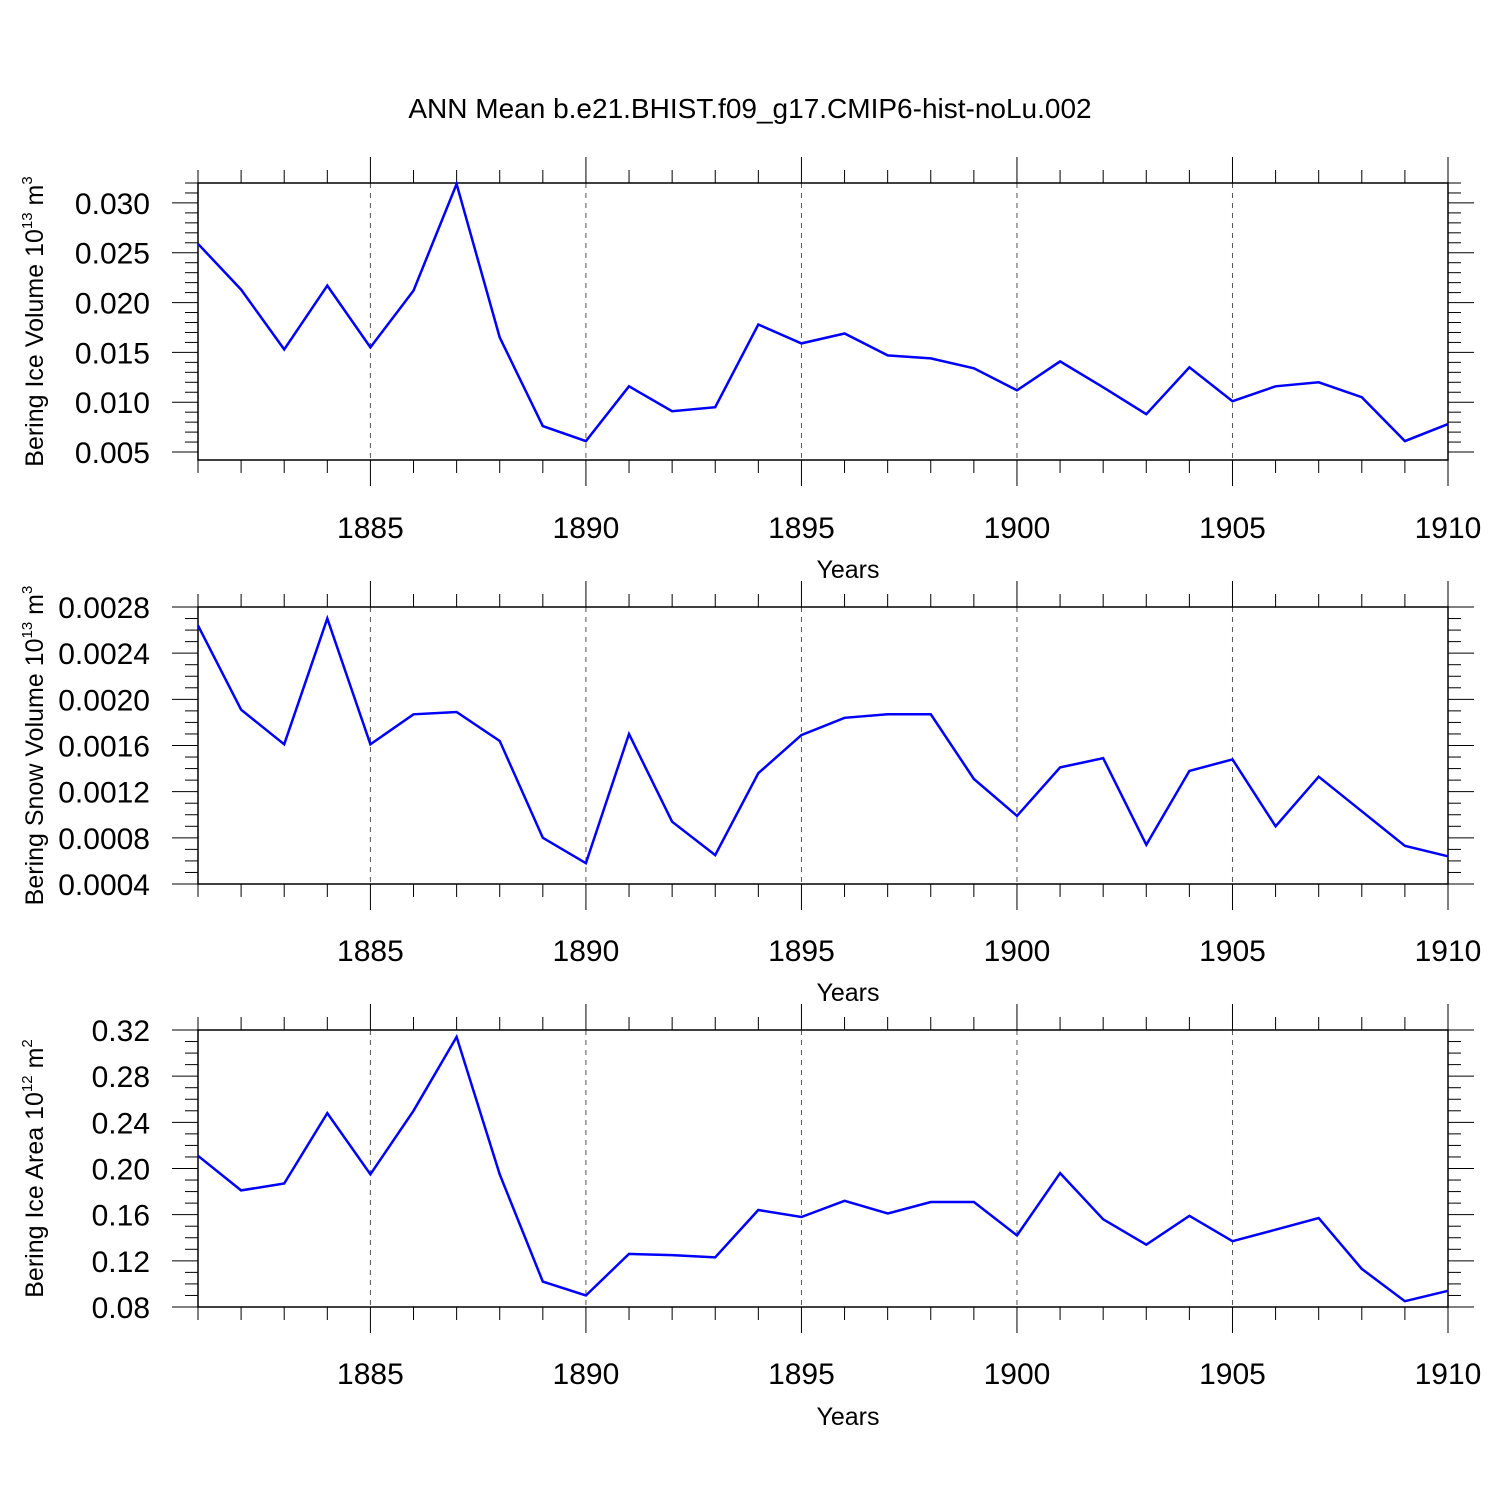 Image resolution: width=1500 pixels, height=1500 pixels. I want to click on y-tick-label: 0.08, so click(121, 1308).